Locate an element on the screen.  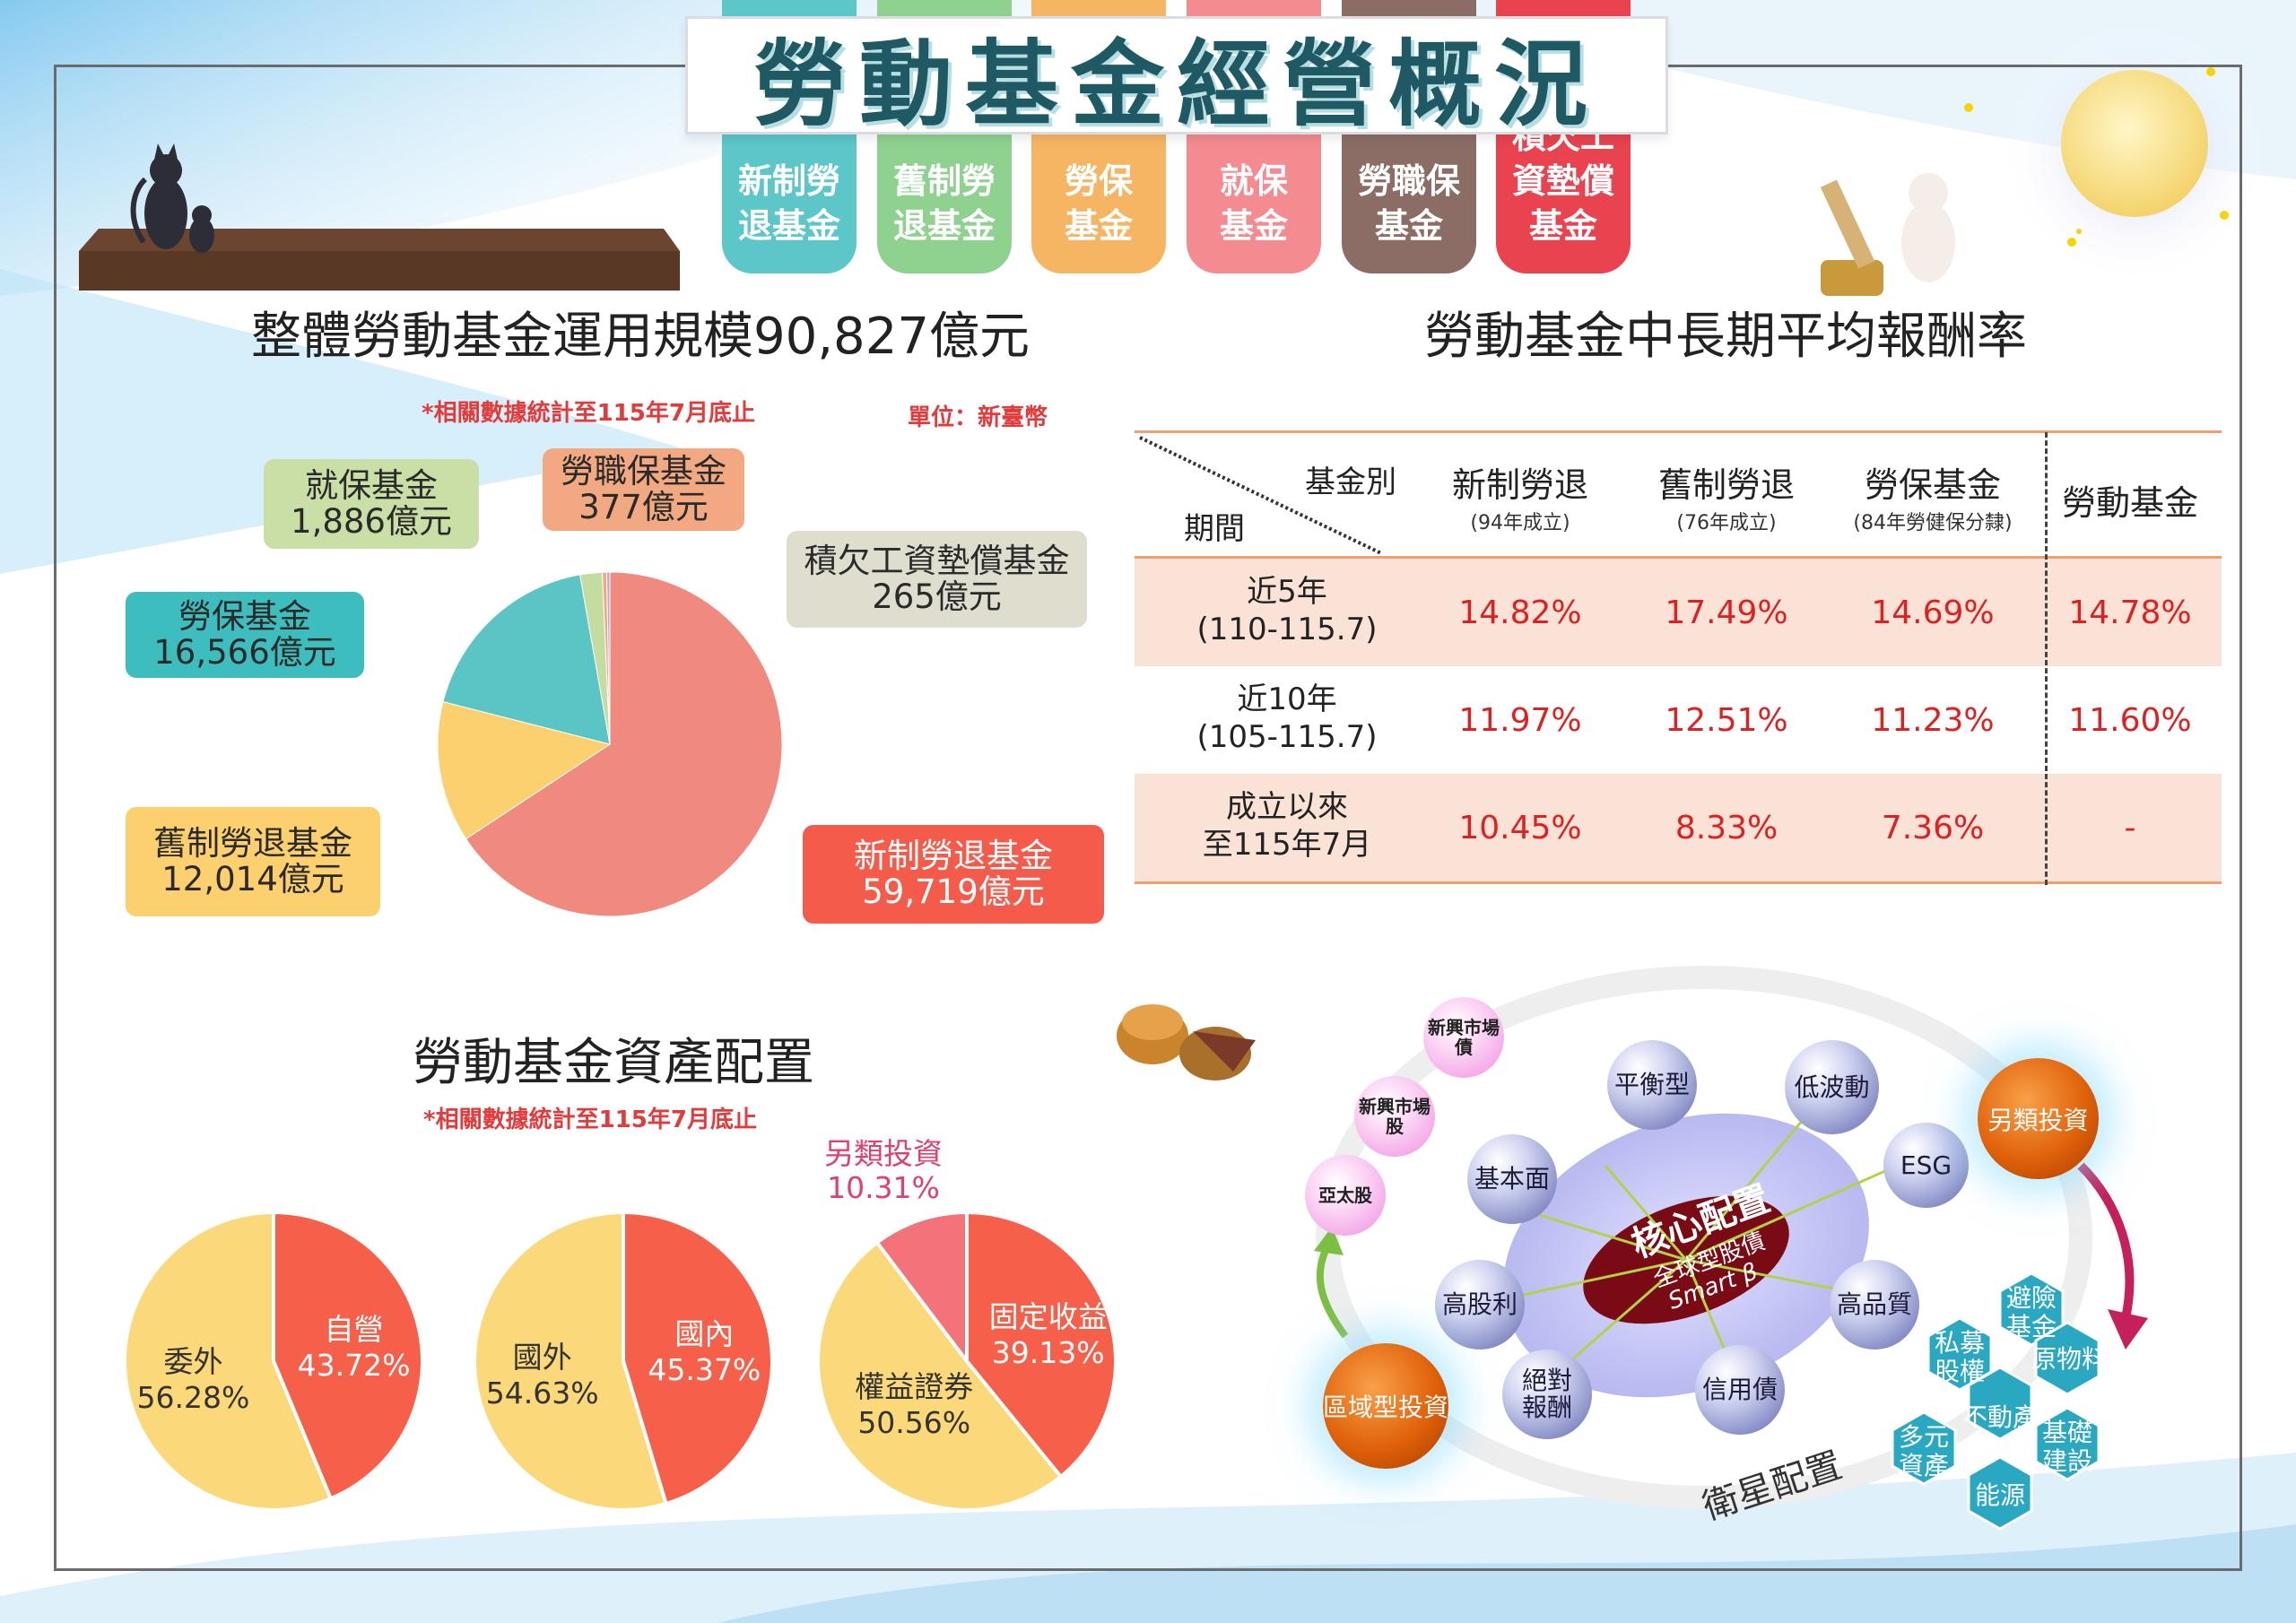
slice-name-label: 國外 is located at coordinates (542, 1357).